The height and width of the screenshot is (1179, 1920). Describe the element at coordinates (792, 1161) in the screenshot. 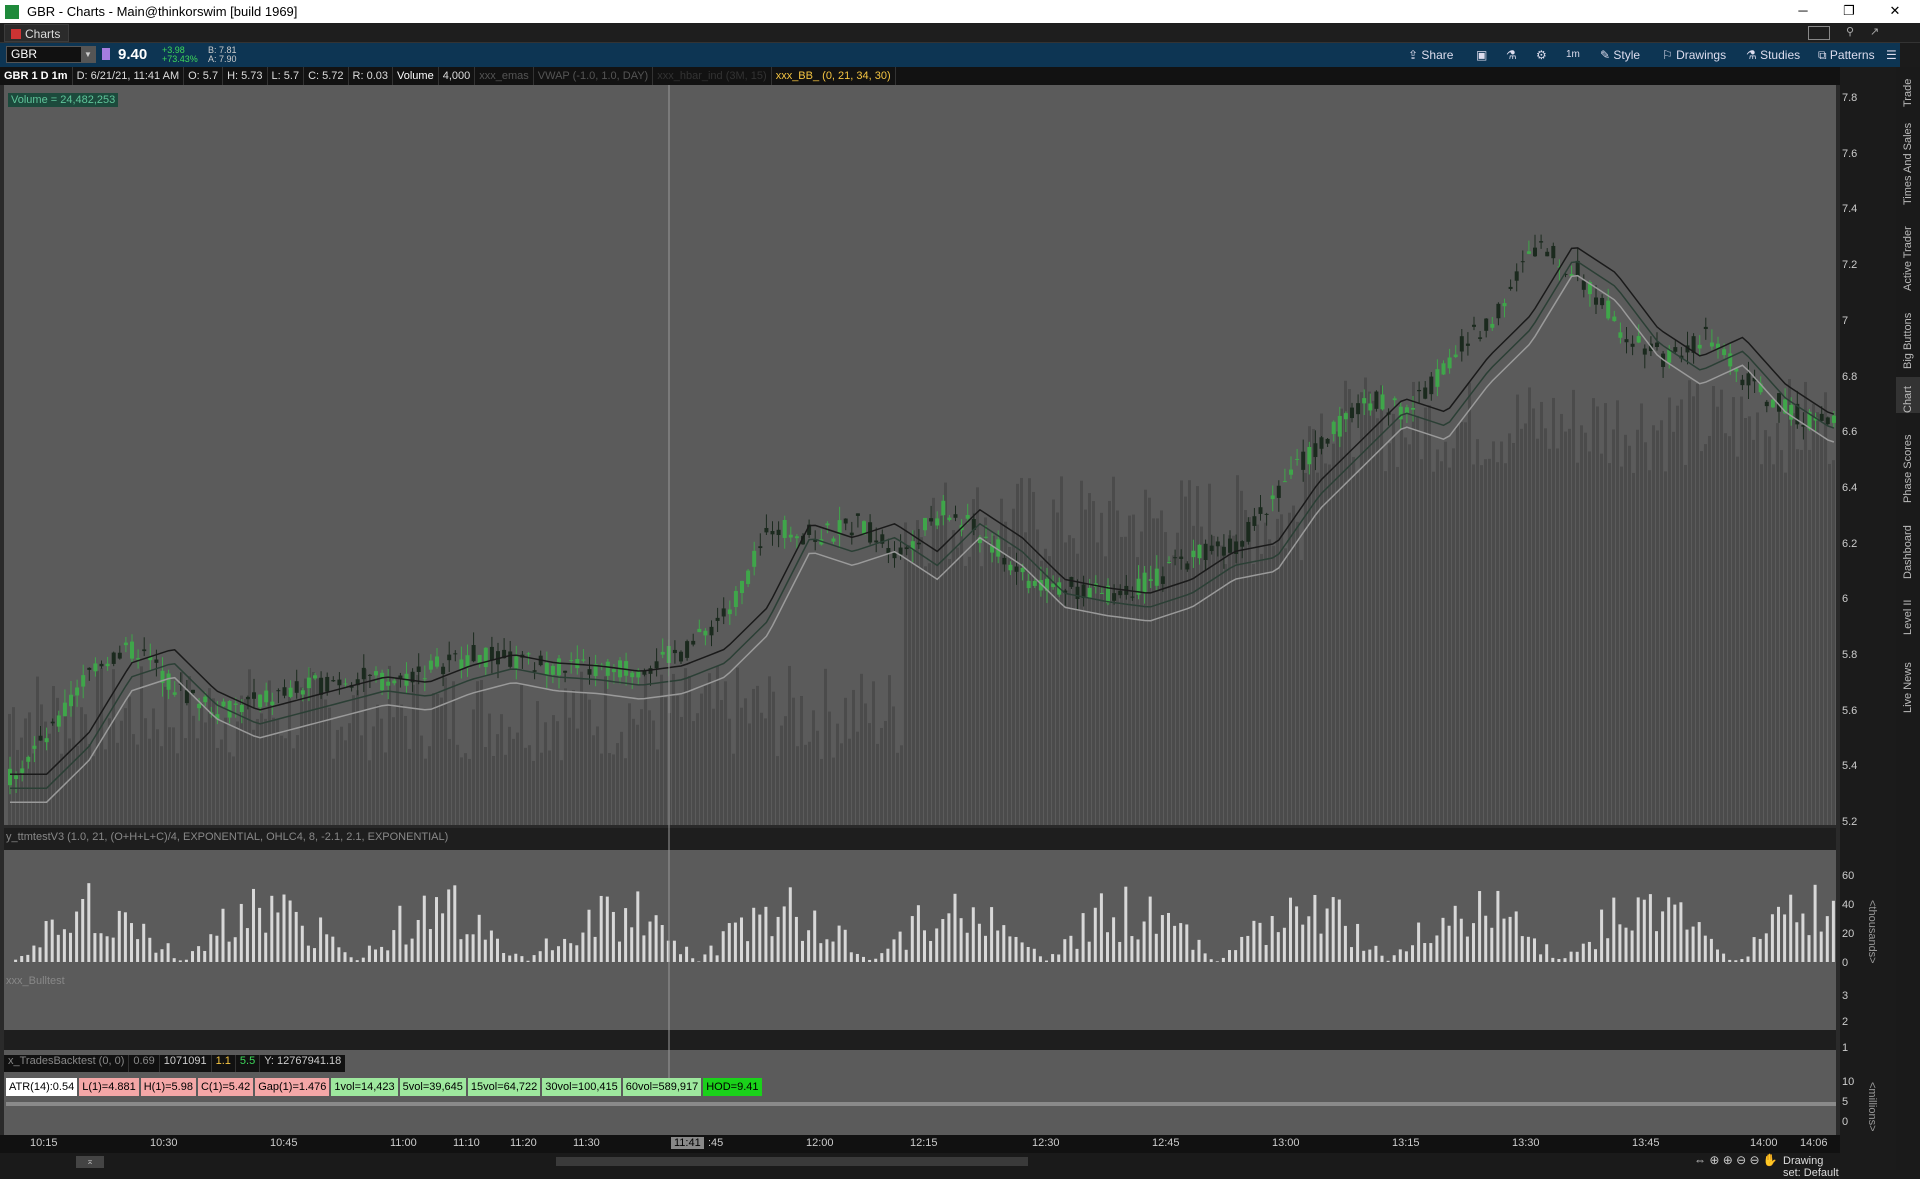

I see `scroll-thumb` at that location.